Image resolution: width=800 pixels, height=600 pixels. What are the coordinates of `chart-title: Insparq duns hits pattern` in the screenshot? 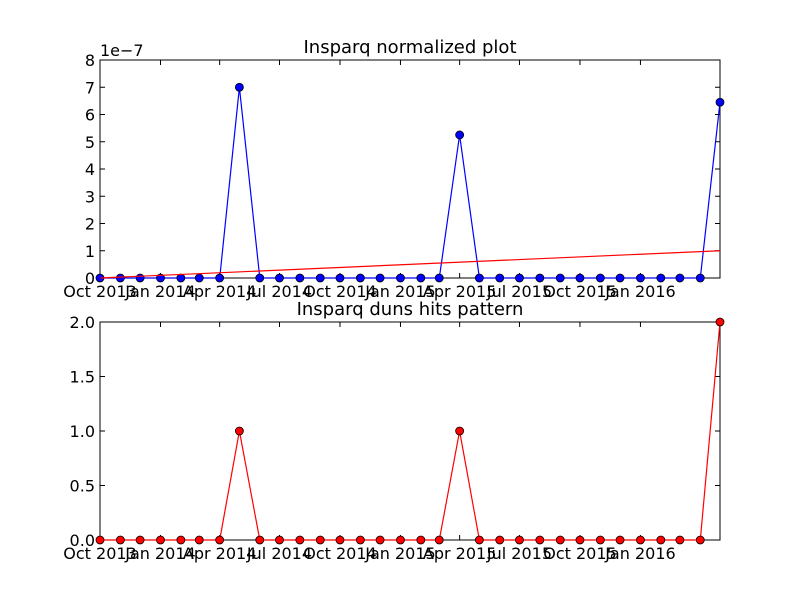 It's located at (410, 309).